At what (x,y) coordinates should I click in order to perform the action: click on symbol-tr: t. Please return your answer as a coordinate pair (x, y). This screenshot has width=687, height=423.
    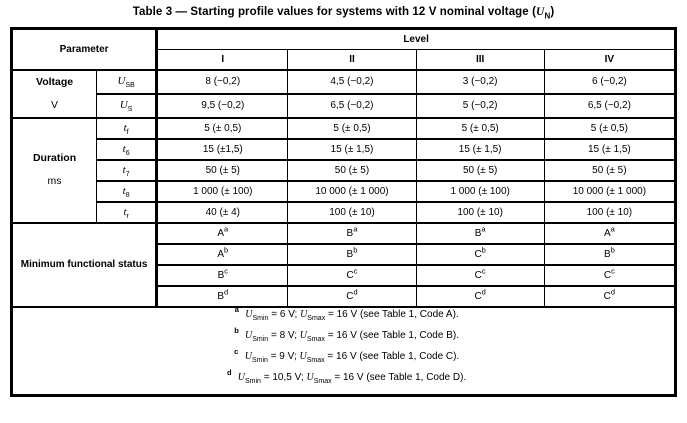
    Looking at the image, I should click on (125, 211).